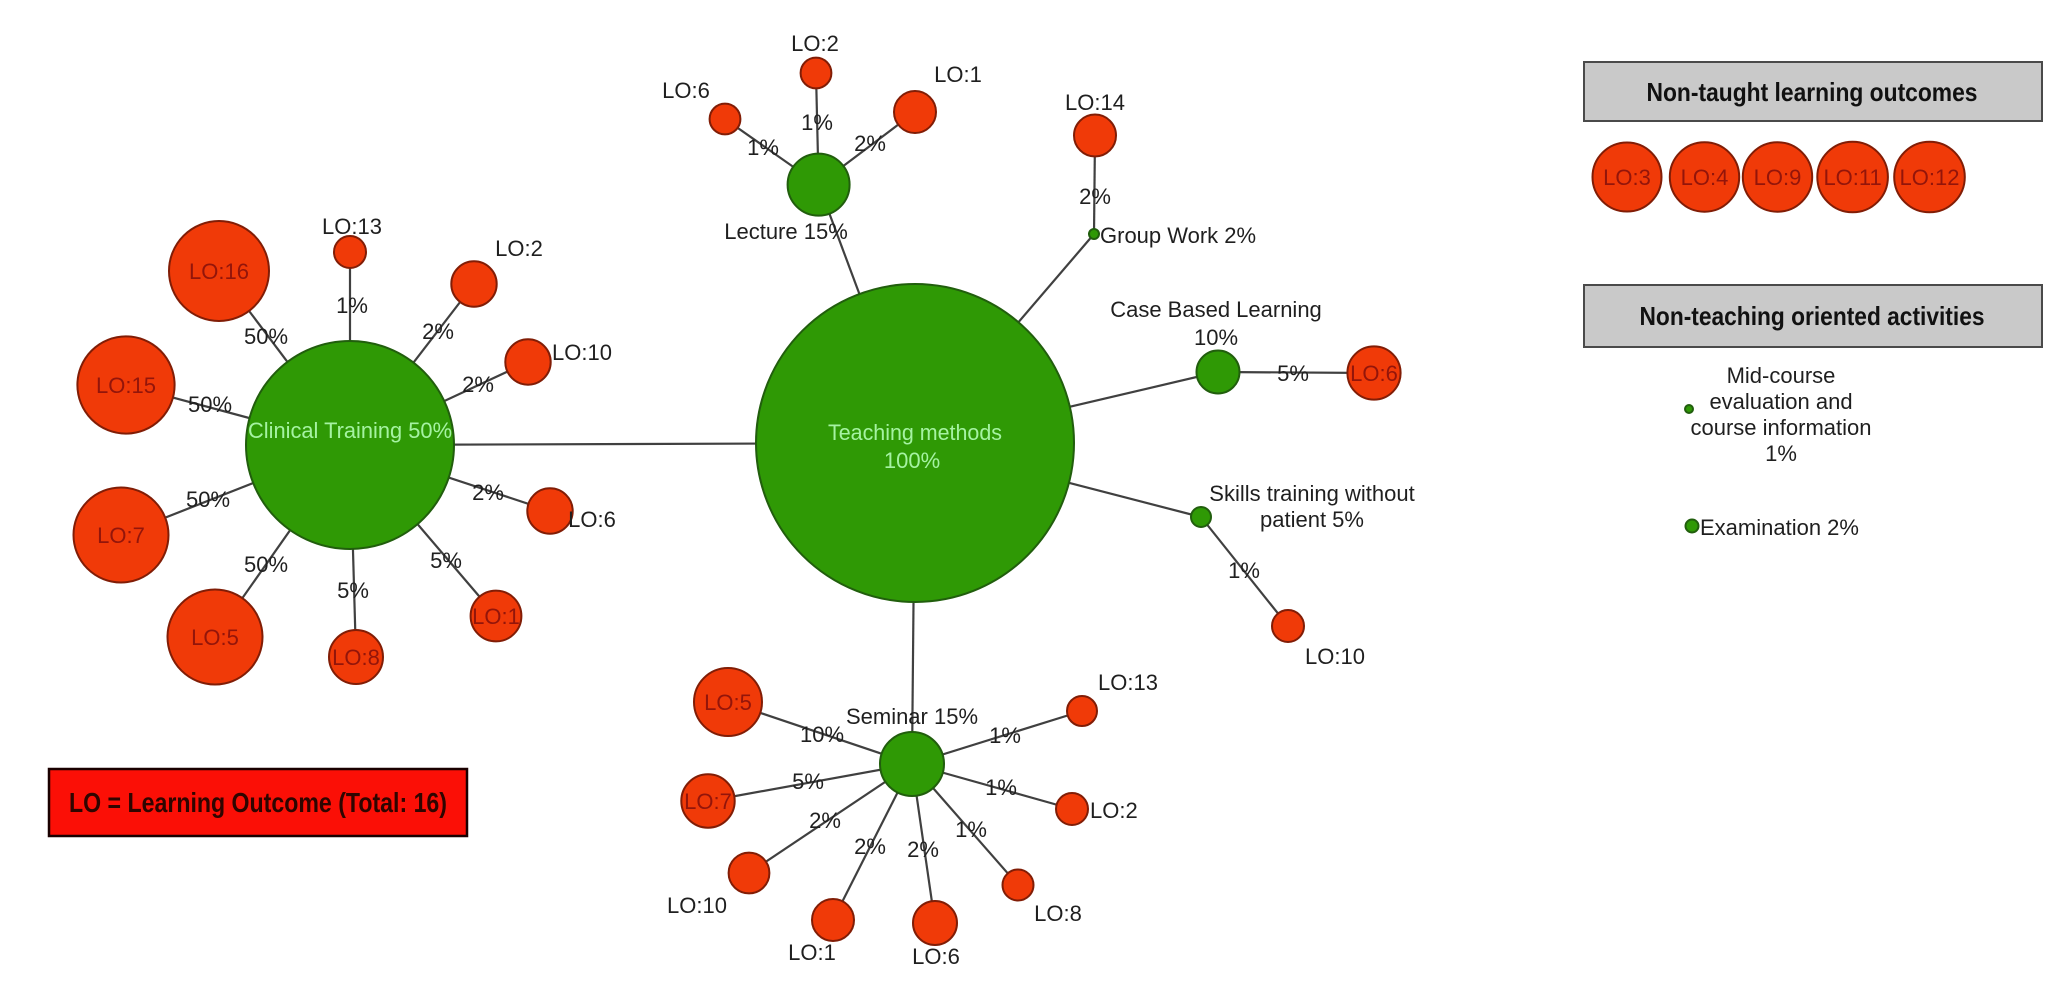 Image resolution: width=2059 pixels, height=1001 pixels. I want to click on svg-text: LO:14, so click(1095, 102).